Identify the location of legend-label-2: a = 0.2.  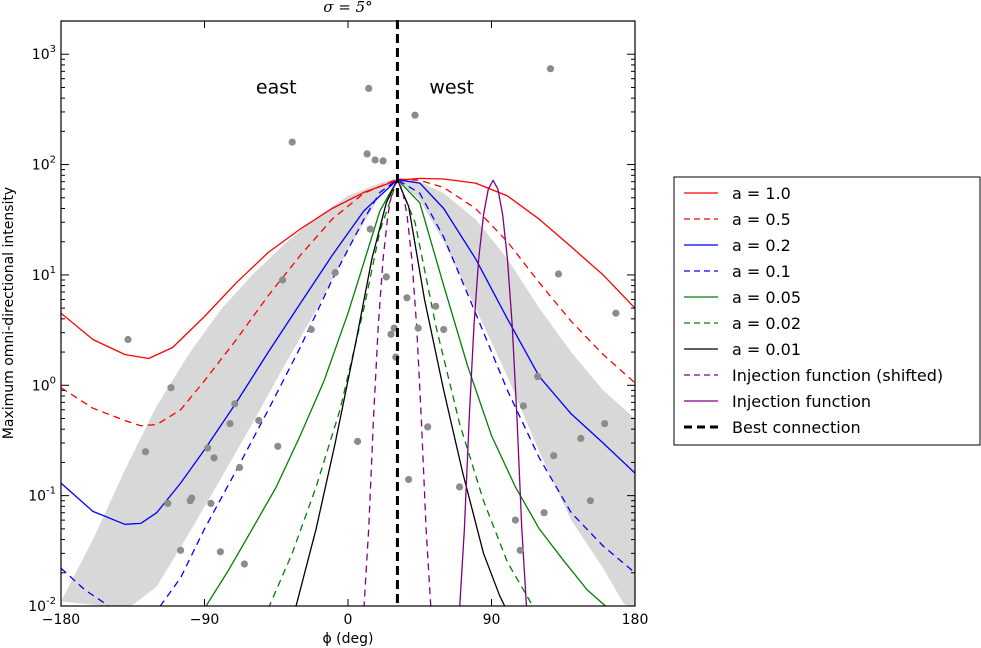
(761, 245).